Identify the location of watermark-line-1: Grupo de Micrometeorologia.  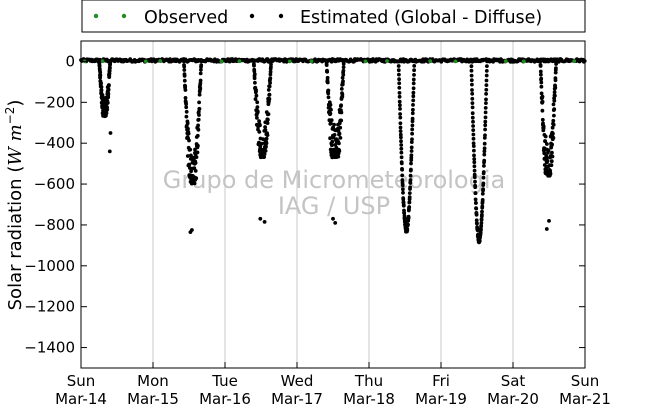
(334, 180).